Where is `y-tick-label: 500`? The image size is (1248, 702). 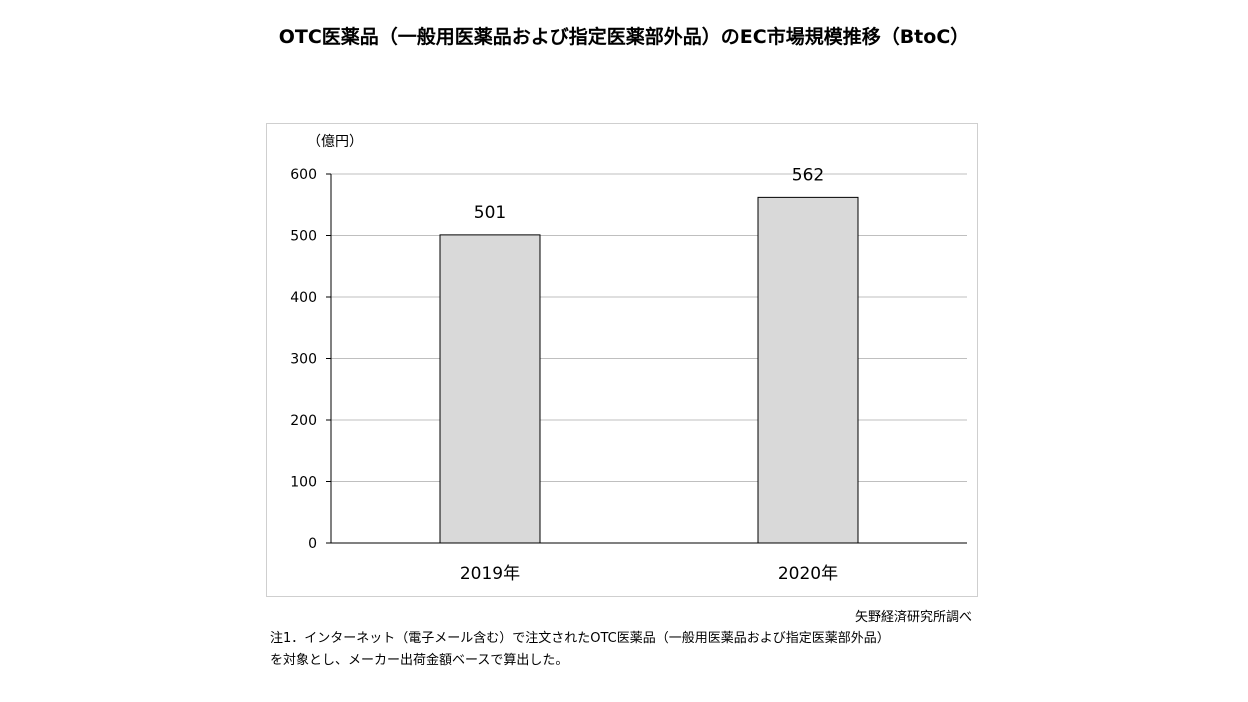 y-tick-label: 500 is located at coordinates (303, 237).